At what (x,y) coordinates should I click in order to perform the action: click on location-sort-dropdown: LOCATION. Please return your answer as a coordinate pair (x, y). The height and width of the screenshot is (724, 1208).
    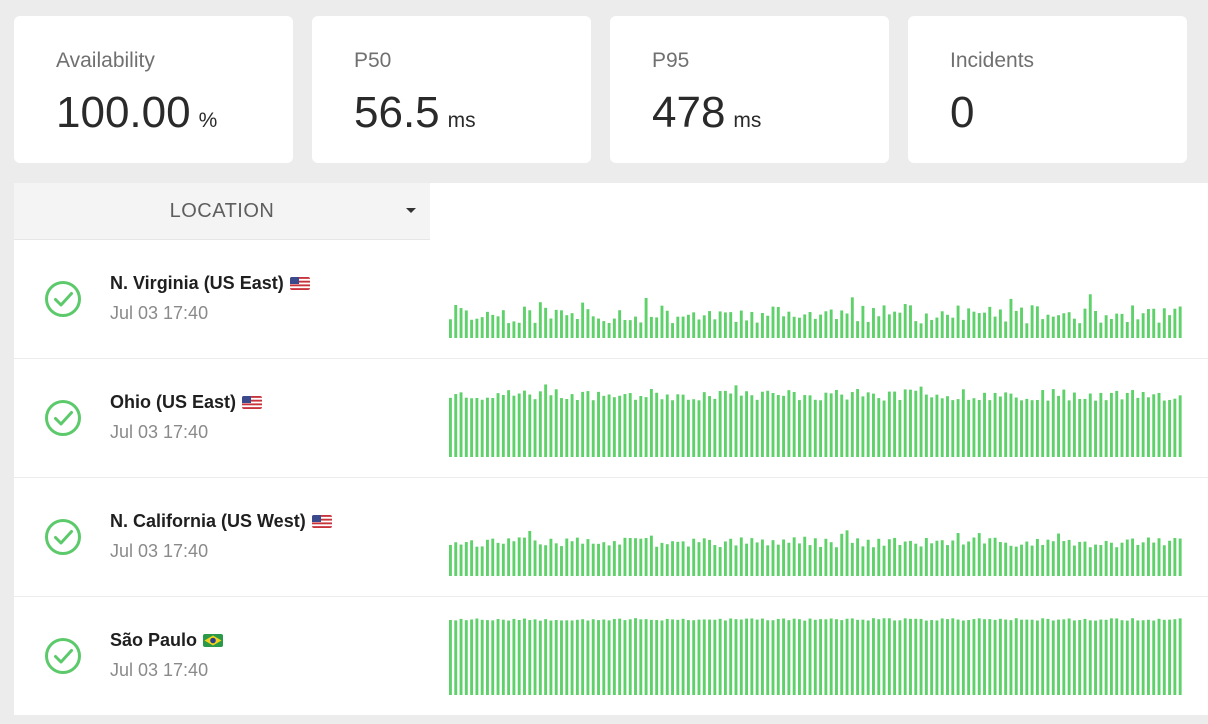
    Looking at the image, I should click on (222, 211).